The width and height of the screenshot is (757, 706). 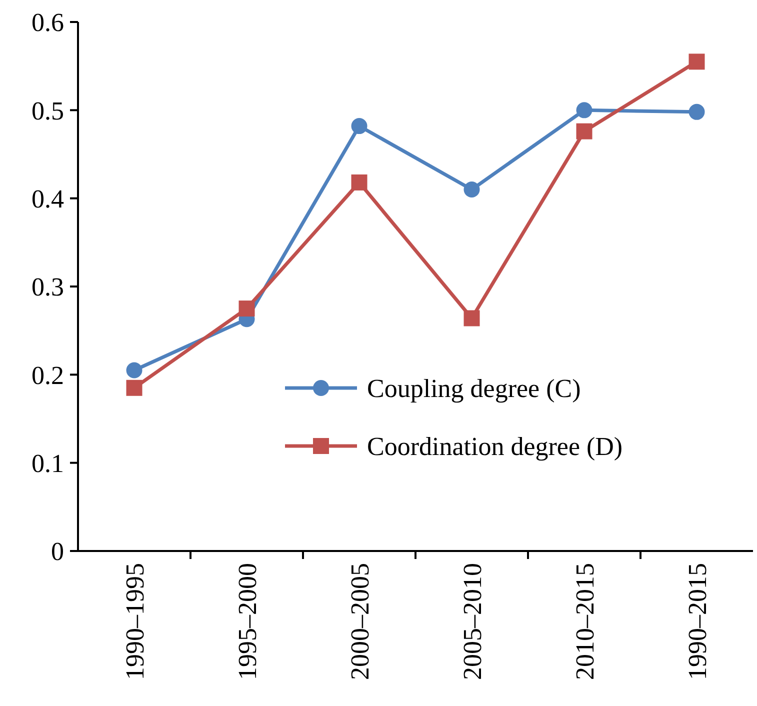 I want to click on x-tick-label: 1995–2000, so click(x=247, y=621).